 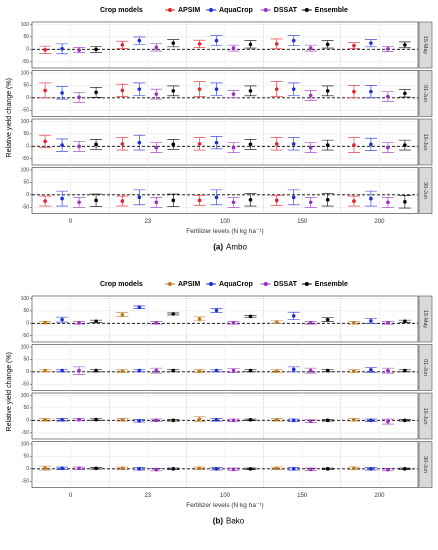 What do you see at coordinates (235, 521) in the screenshot?
I see `caption: Bako` at bounding box center [235, 521].